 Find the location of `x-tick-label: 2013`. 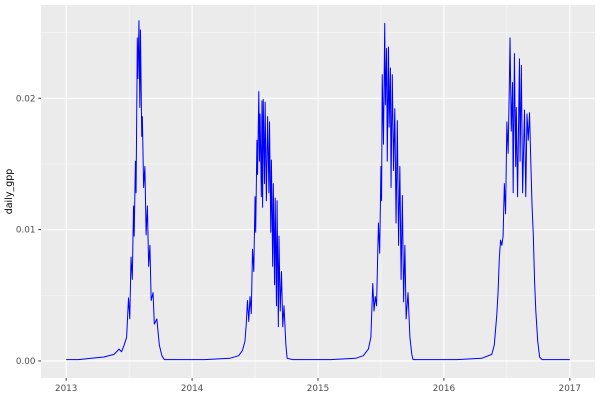

x-tick-label: 2013 is located at coordinates (66, 389).